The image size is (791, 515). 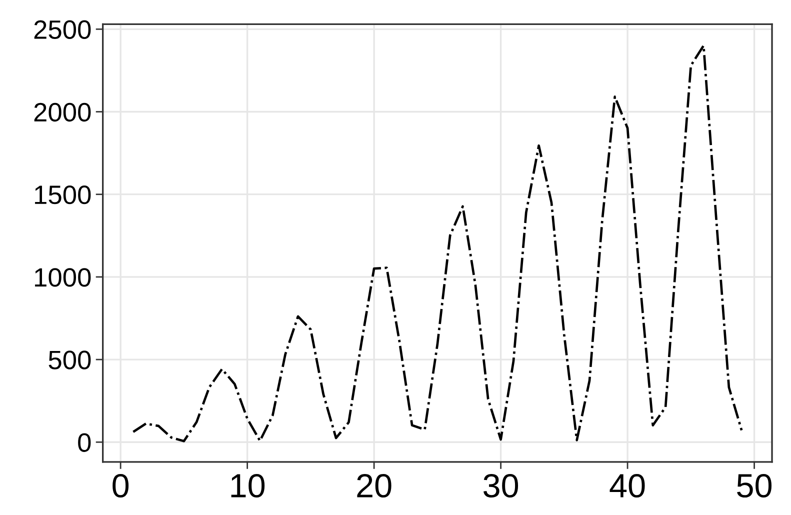 What do you see at coordinates (62, 29) in the screenshot?
I see `y-tick-label: 2500` at bounding box center [62, 29].